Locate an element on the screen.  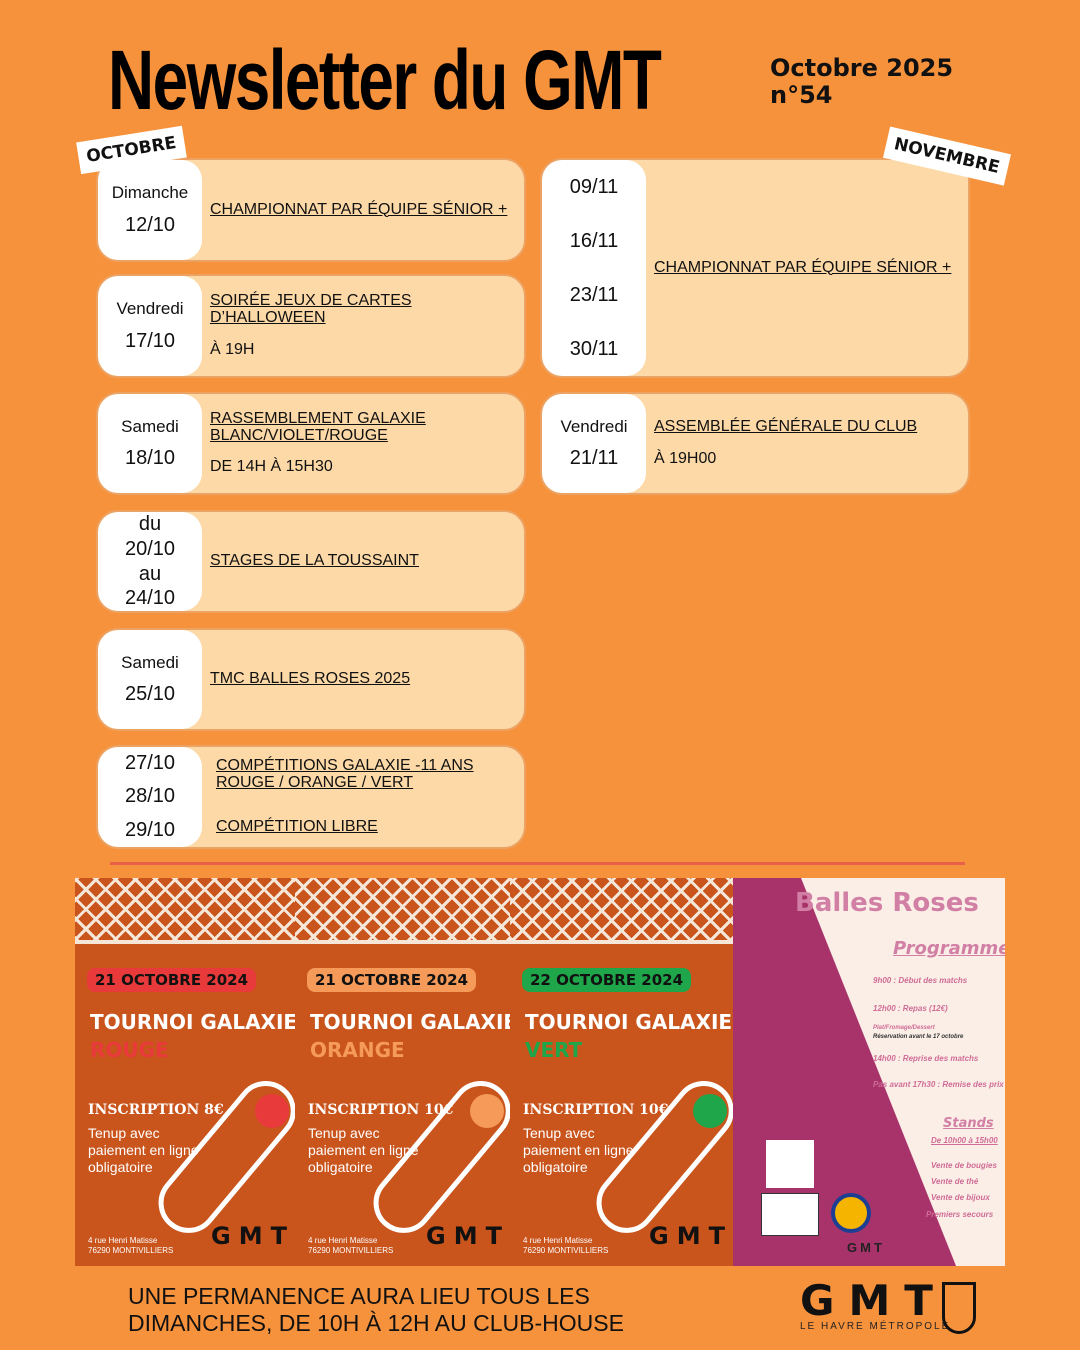
date-line: 28/10 is located at coordinates (150, 796).